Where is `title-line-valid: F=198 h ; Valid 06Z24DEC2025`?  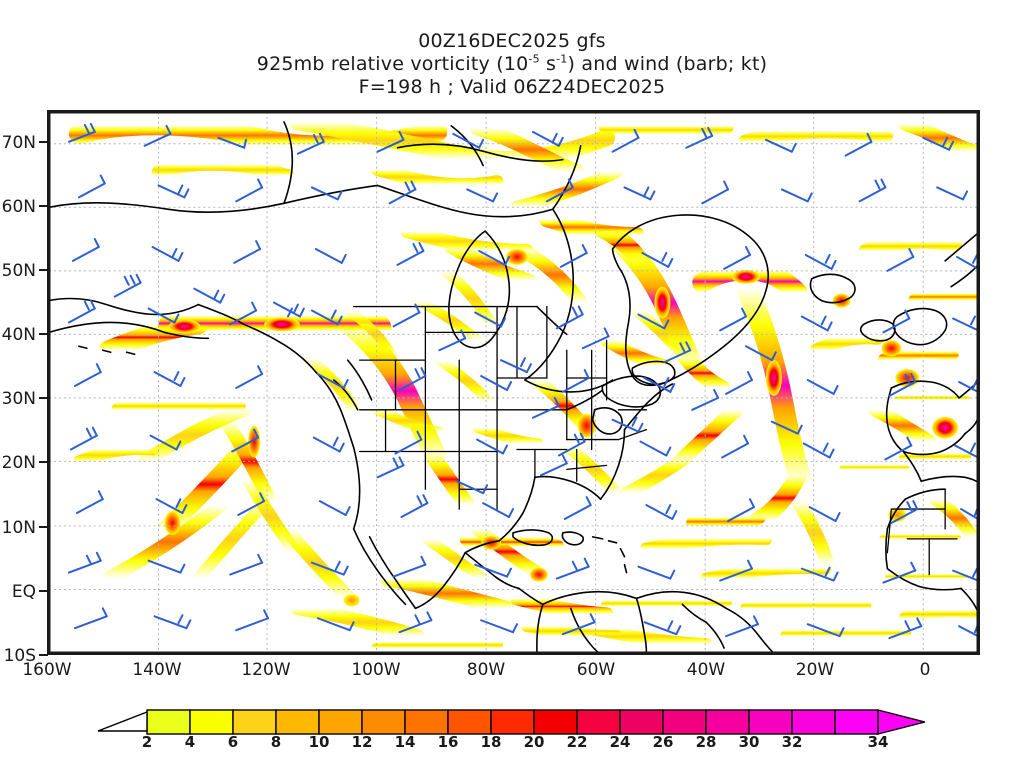
title-line-valid: F=198 h ; Valid 06Z24DEC2025 is located at coordinates (512, 87).